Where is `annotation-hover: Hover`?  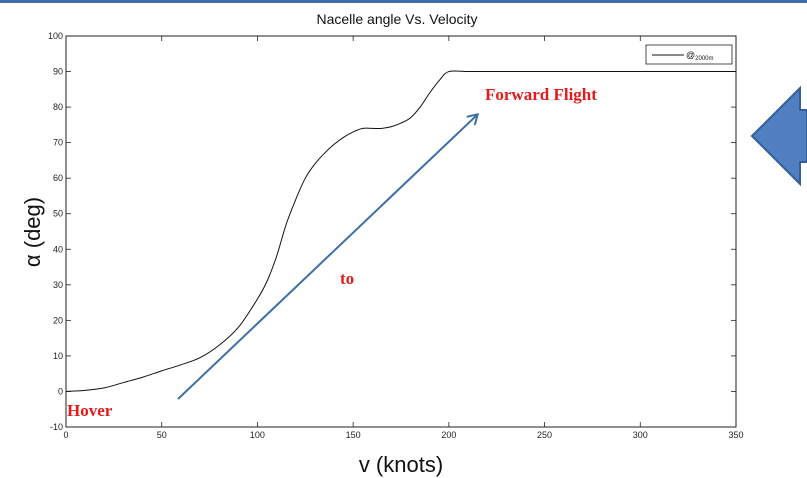 annotation-hover: Hover is located at coordinates (90, 410).